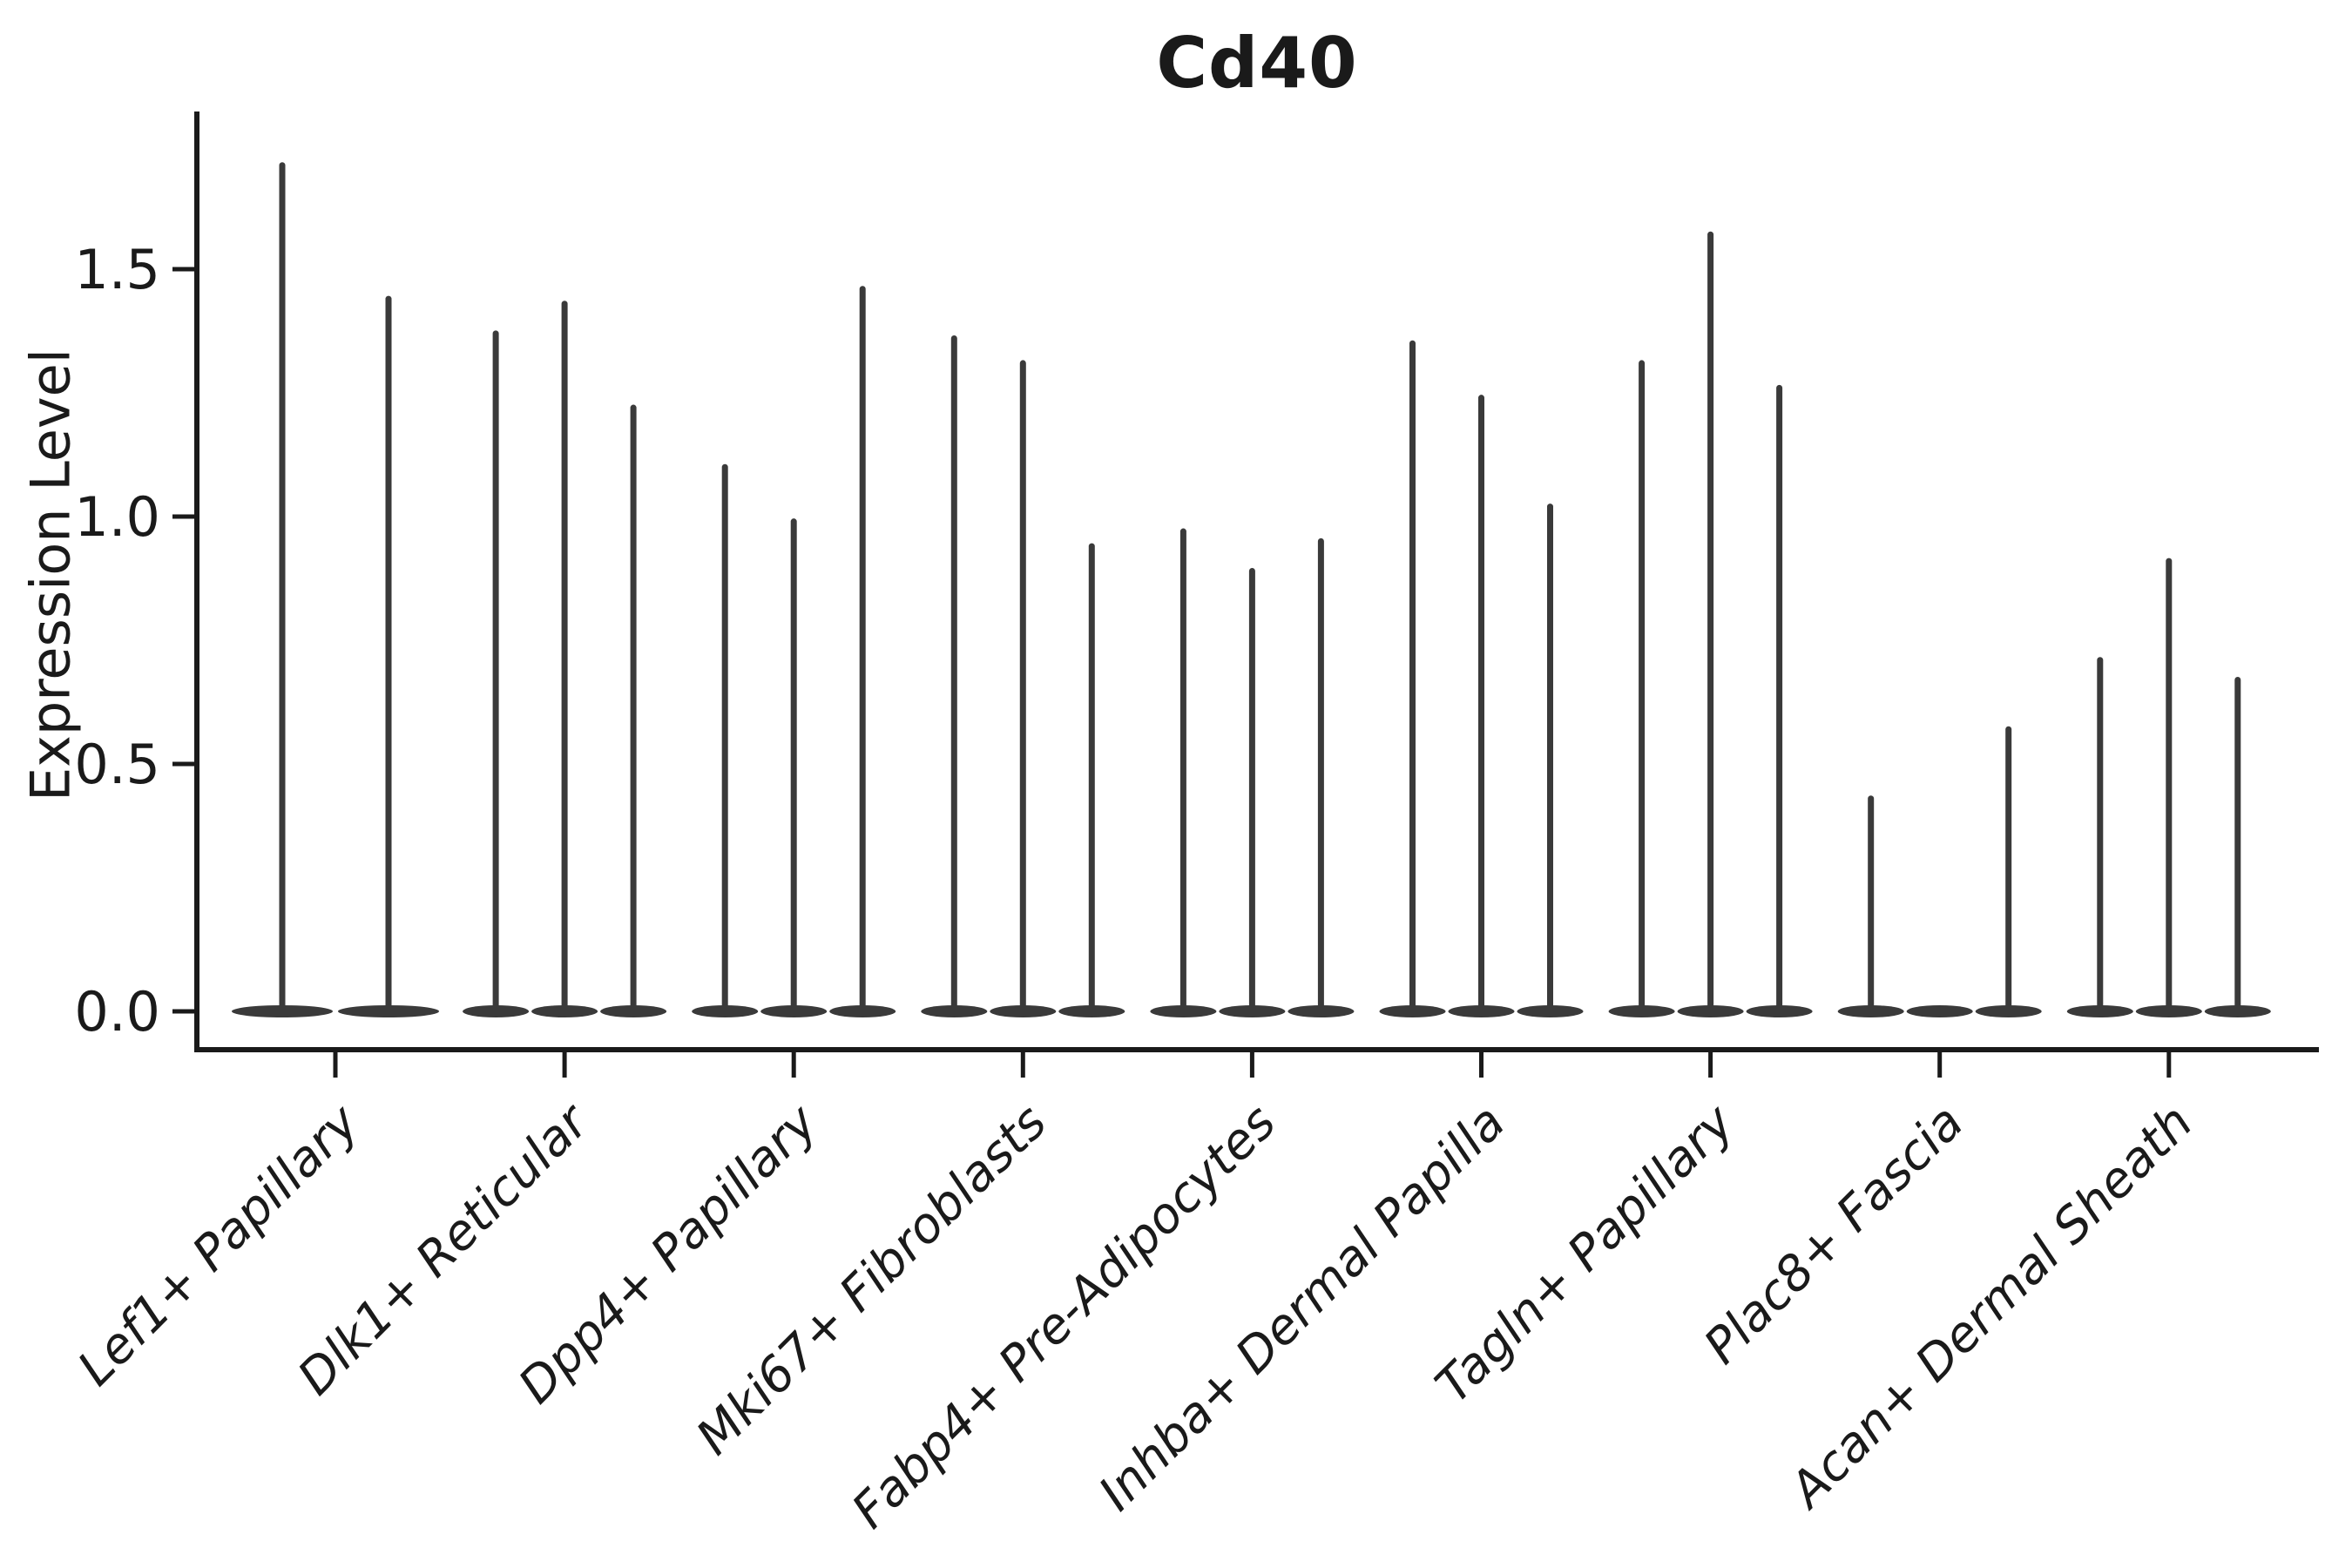  What do you see at coordinates (1991, 1307) in the screenshot?
I see `x-tick-label: Acan+ Dermal Sheath` at bounding box center [1991, 1307].